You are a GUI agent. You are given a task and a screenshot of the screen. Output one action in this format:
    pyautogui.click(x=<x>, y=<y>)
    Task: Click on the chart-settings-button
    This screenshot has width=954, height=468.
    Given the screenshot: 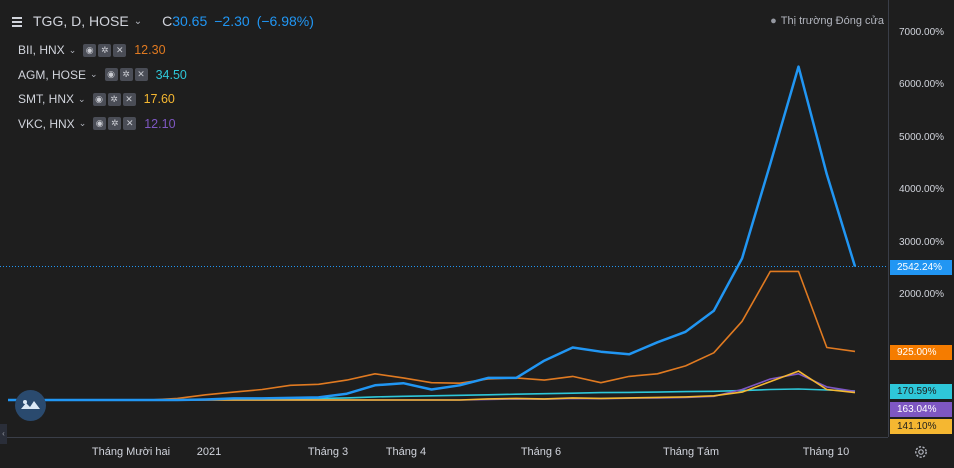 What is the action you would take?
    pyautogui.click(x=921, y=452)
    